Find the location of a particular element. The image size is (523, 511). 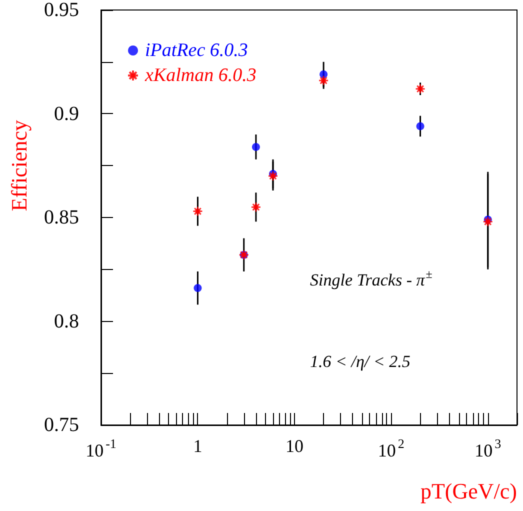

x-tick-label: 1 is located at coordinates (197, 446).